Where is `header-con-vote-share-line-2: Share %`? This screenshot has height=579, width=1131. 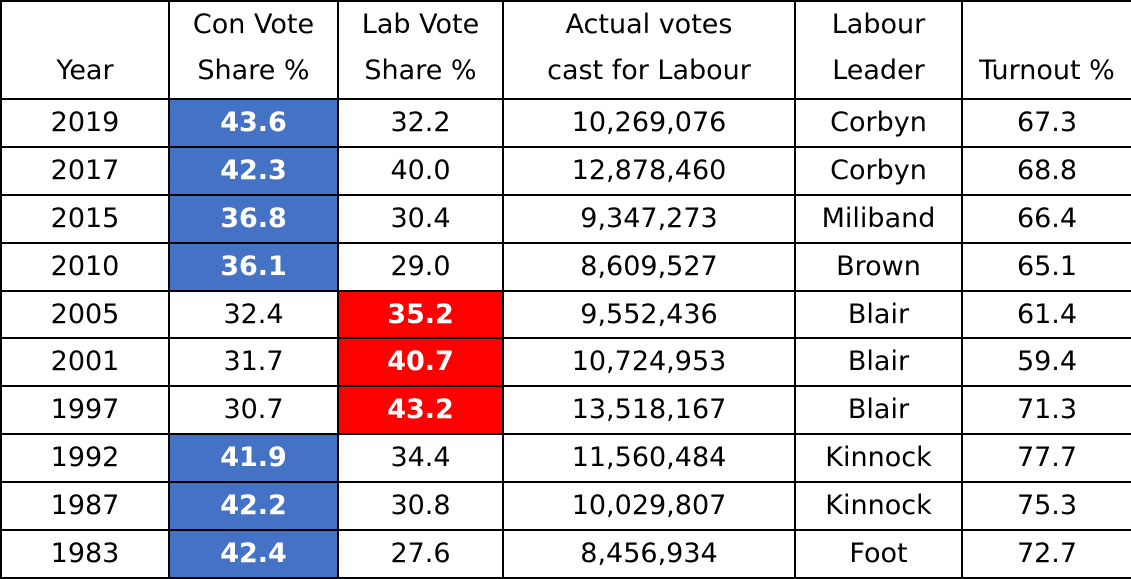
header-con-vote-share-line-2: Share % is located at coordinates (253, 70).